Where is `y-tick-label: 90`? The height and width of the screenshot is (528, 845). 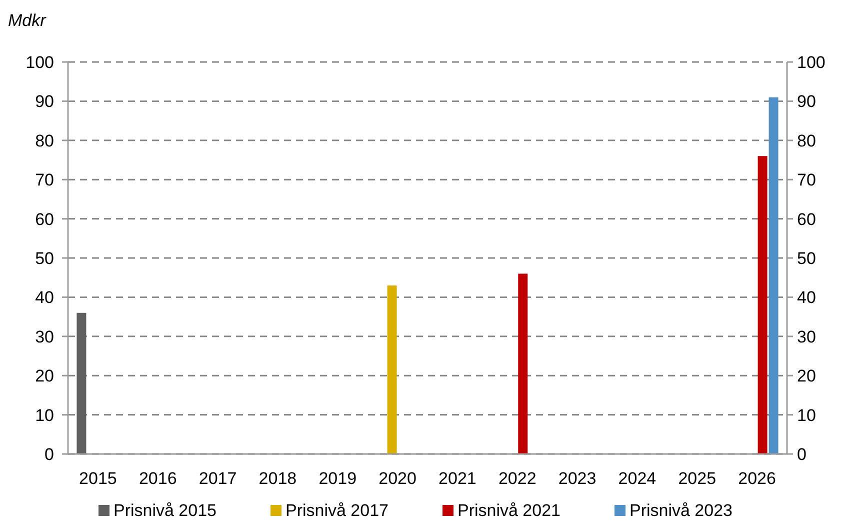 y-tick-label: 90 is located at coordinates (44, 102).